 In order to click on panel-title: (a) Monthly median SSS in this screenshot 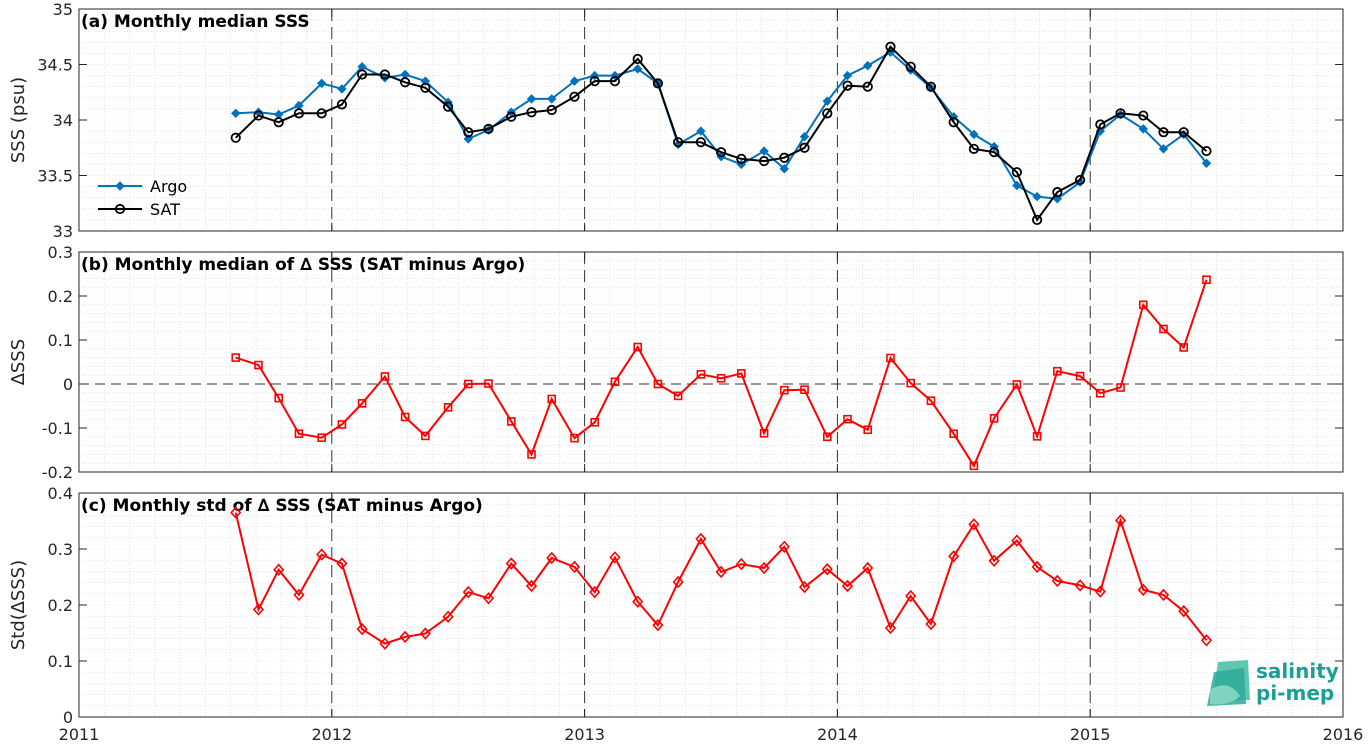, I will do `click(195, 22)`.